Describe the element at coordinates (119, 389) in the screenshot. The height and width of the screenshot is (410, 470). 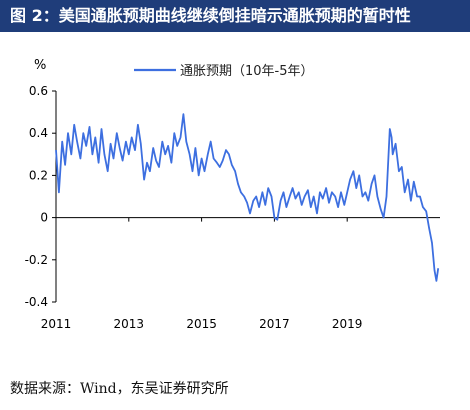
I see `data-source-note: 数据来源：Wind，东吴证券研究所` at that location.